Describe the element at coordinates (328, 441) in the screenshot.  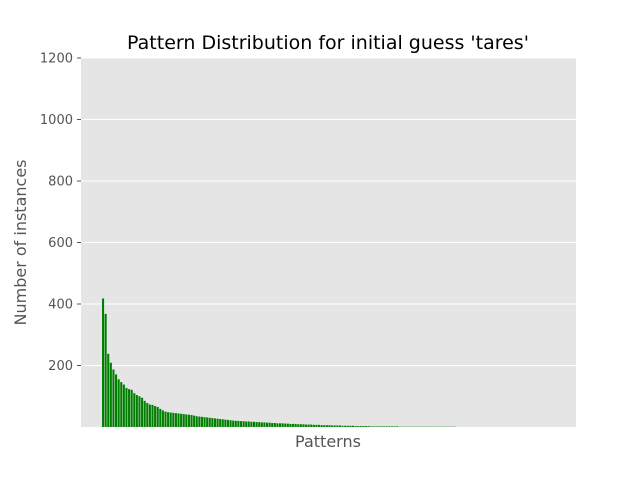
I see `x-axis-label: Patterns` at that location.